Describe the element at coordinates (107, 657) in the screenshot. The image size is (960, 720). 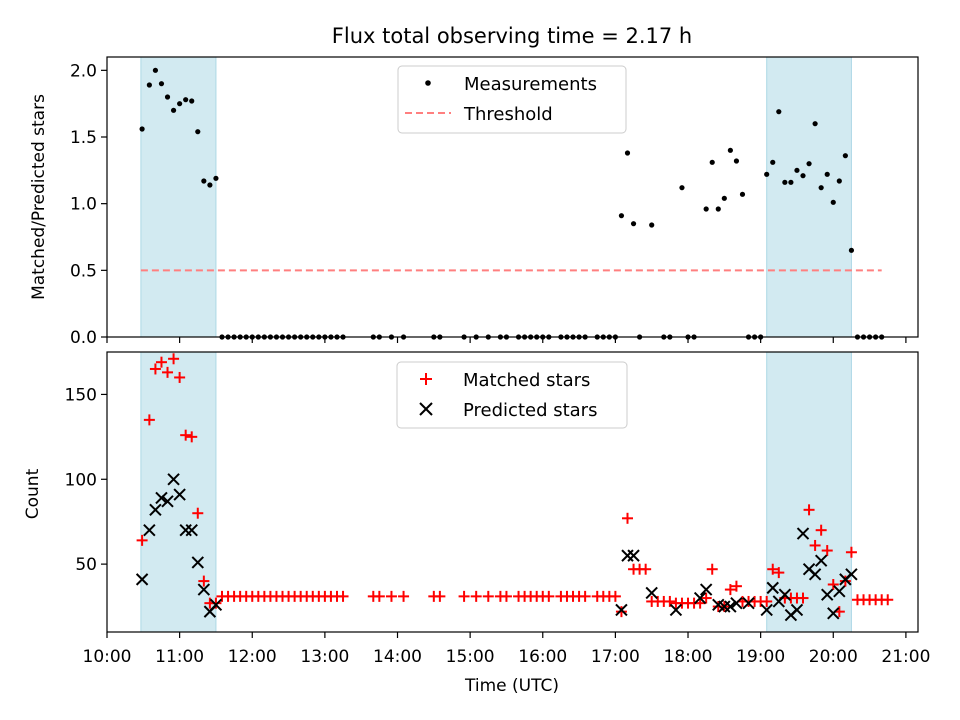
I see `x-tick-label: 10:00` at that location.